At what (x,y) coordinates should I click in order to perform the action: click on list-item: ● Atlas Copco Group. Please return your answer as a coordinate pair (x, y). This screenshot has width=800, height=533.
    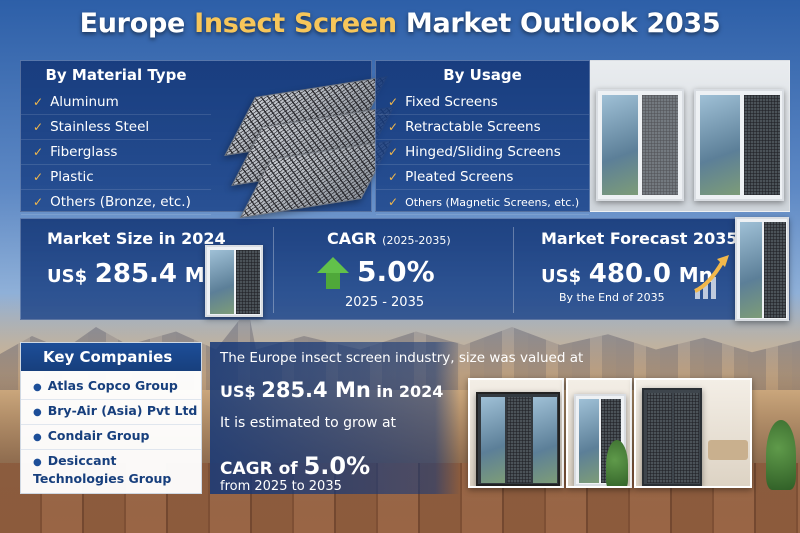
    Looking at the image, I should click on (111, 387).